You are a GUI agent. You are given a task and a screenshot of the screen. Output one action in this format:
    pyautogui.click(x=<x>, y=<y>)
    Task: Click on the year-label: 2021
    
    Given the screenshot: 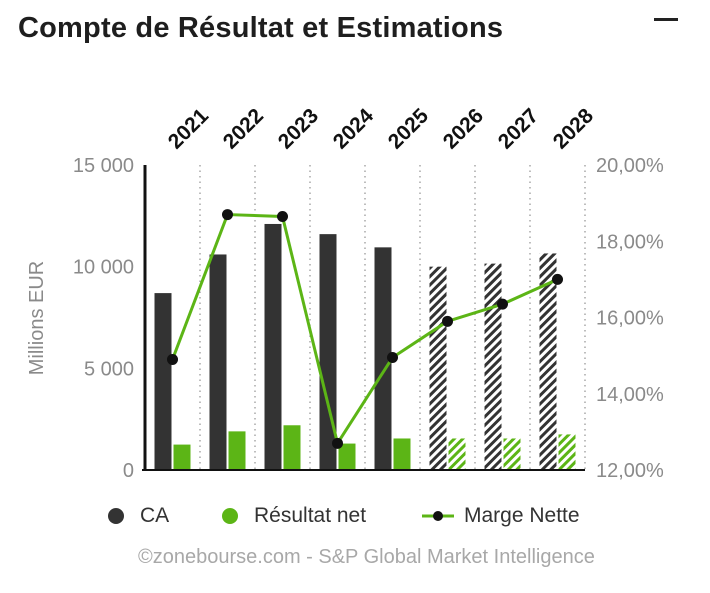 What is the action you would take?
    pyautogui.click(x=189, y=129)
    